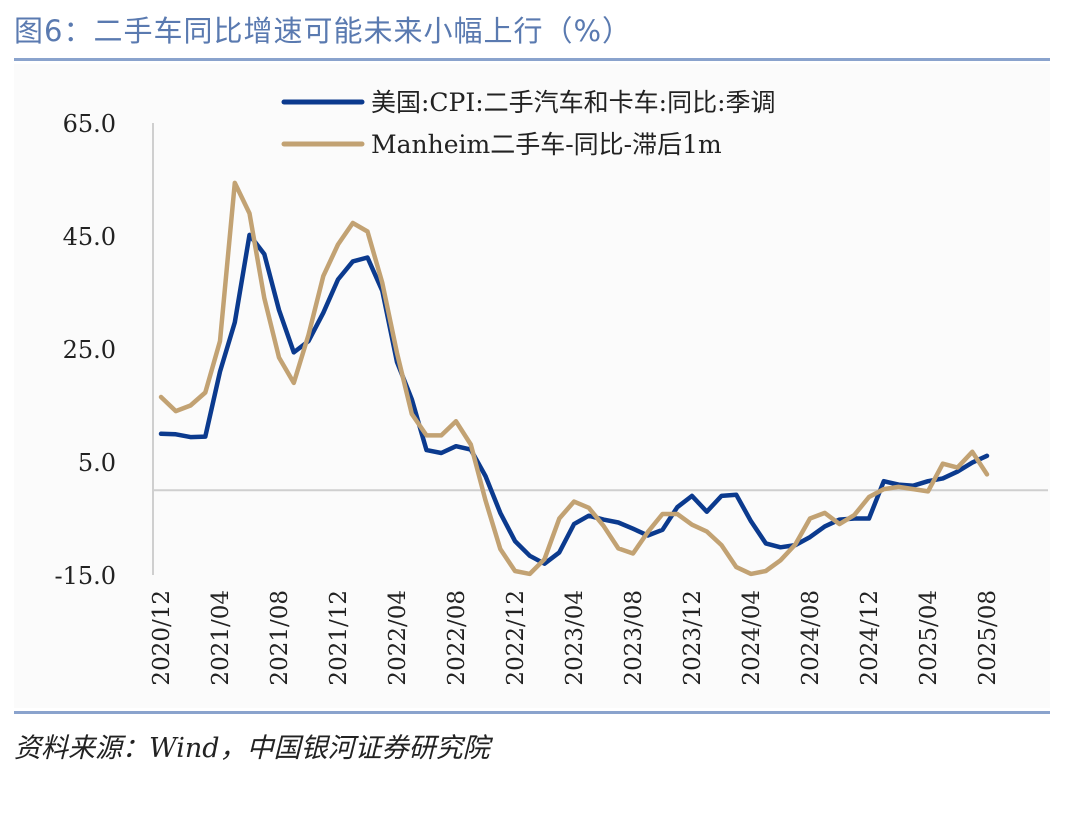 The width and height of the screenshot is (1080, 829). I want to click on x-tick-label: 2023/12, so click(693, 638).